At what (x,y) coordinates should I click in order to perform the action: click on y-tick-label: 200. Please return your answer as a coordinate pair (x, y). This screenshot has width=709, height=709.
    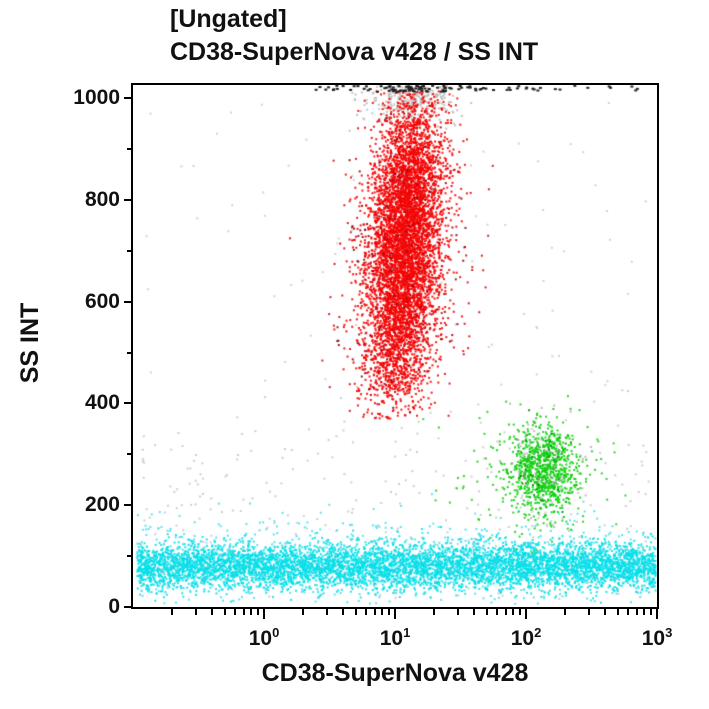
    Looking at the image, I should click on (102, 505).